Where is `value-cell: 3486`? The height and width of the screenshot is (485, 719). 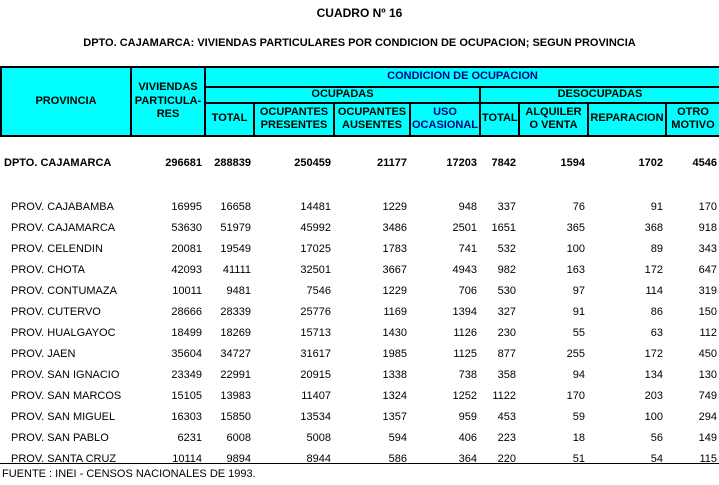
value-cell: 3486 is located at coordinates (372, 228).